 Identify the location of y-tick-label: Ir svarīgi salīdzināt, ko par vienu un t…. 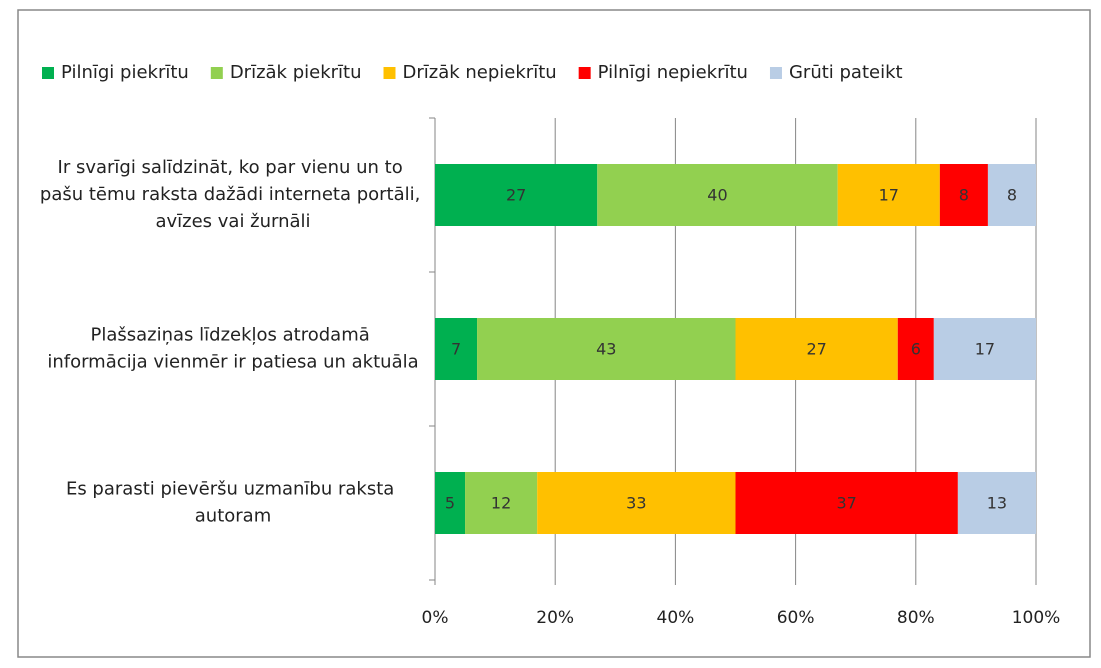
(233, 194).